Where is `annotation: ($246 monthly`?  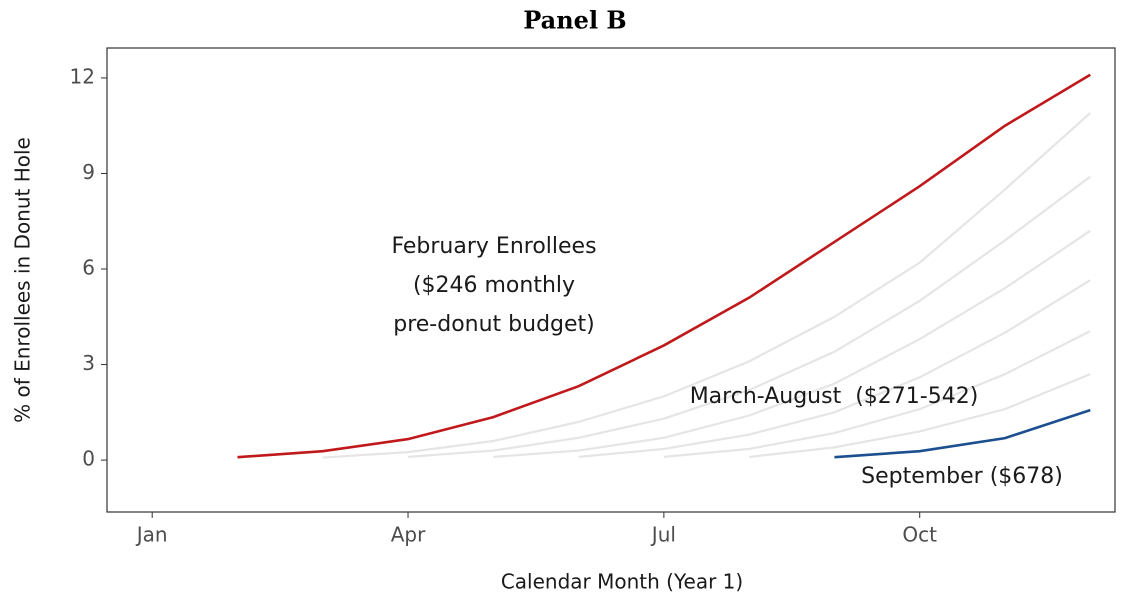 annotation: ($246 monthly is located at coordinates (494, 285).